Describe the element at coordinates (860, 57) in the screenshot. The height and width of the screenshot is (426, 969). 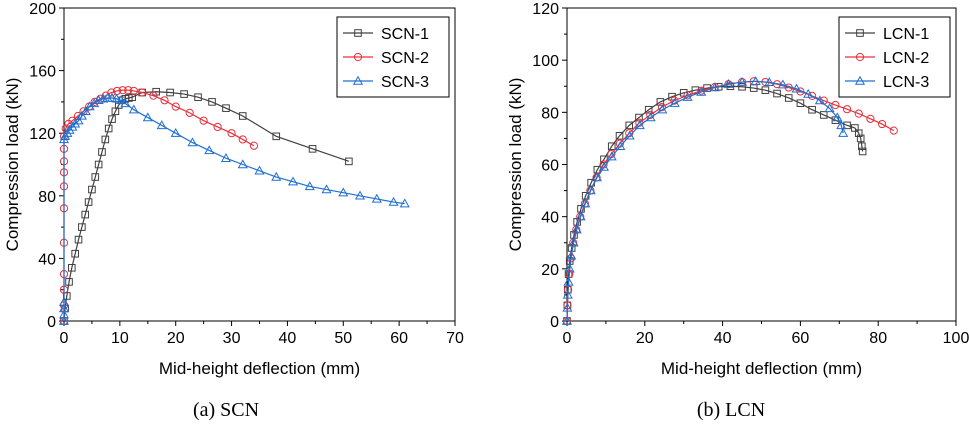
I see `legend-marker` at that location.